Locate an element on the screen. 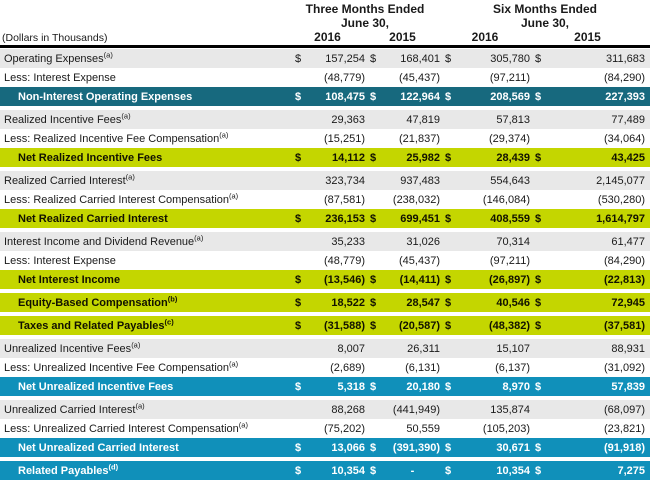 The image size is (650, 481). value-cell: (6,131) is located at coordinates (422, 367).